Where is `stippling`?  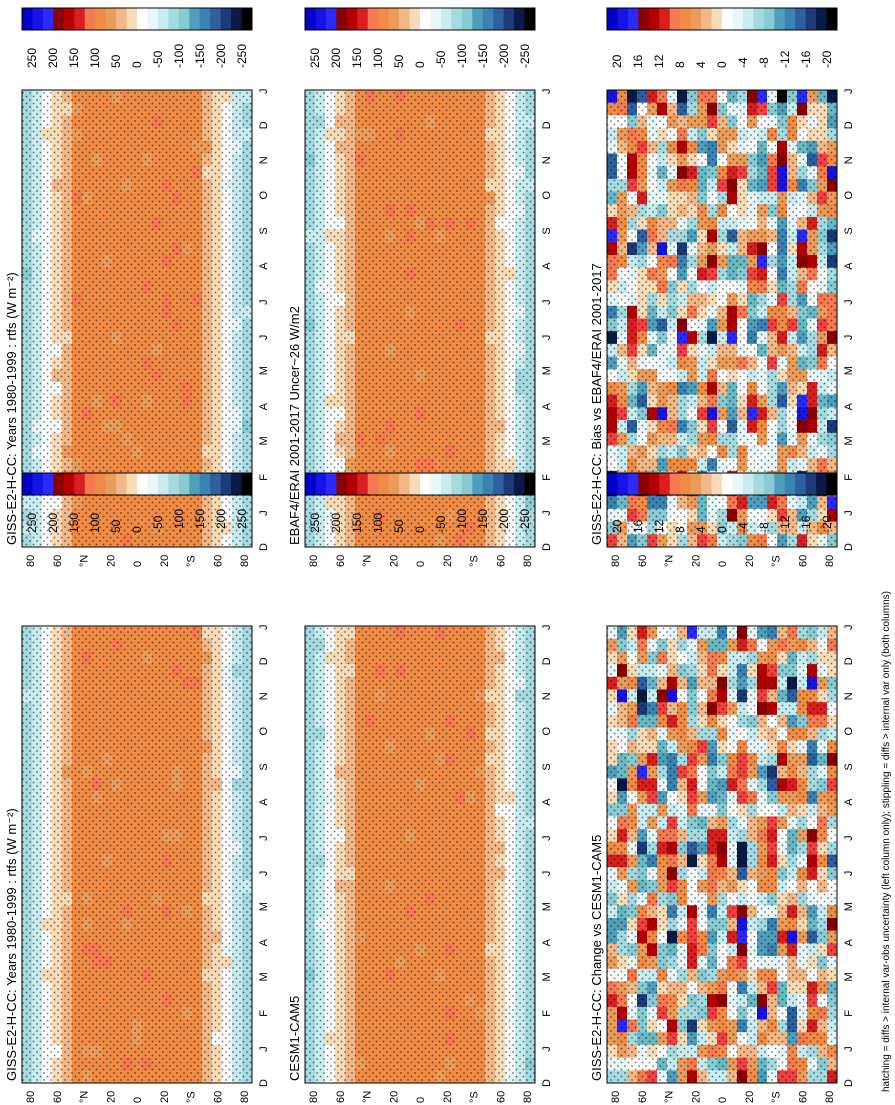 stippling is located at coordinates (137, 854).